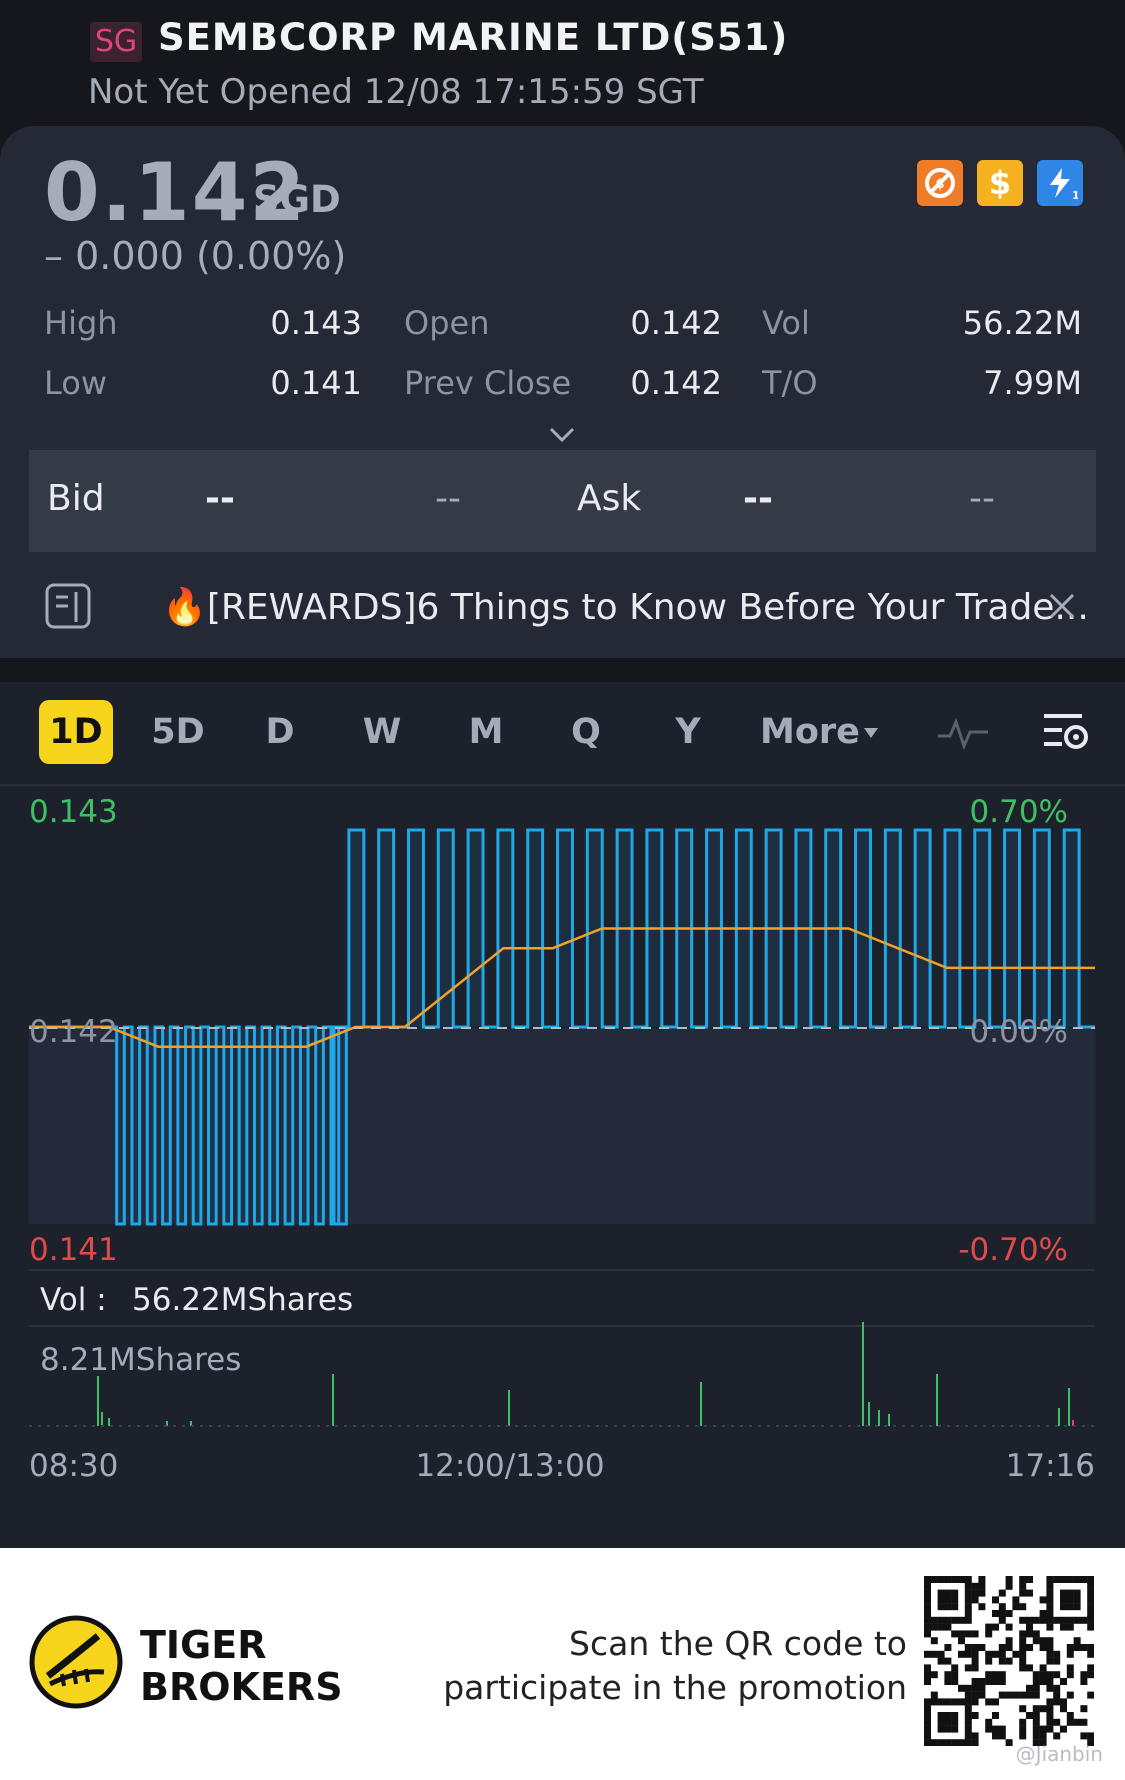 The width and height of the screenshot is (1125, 1780). Describe the element at coordinates (242, 1300) in the screenshot. I see `vol-value: 56.22MShares` at that location.